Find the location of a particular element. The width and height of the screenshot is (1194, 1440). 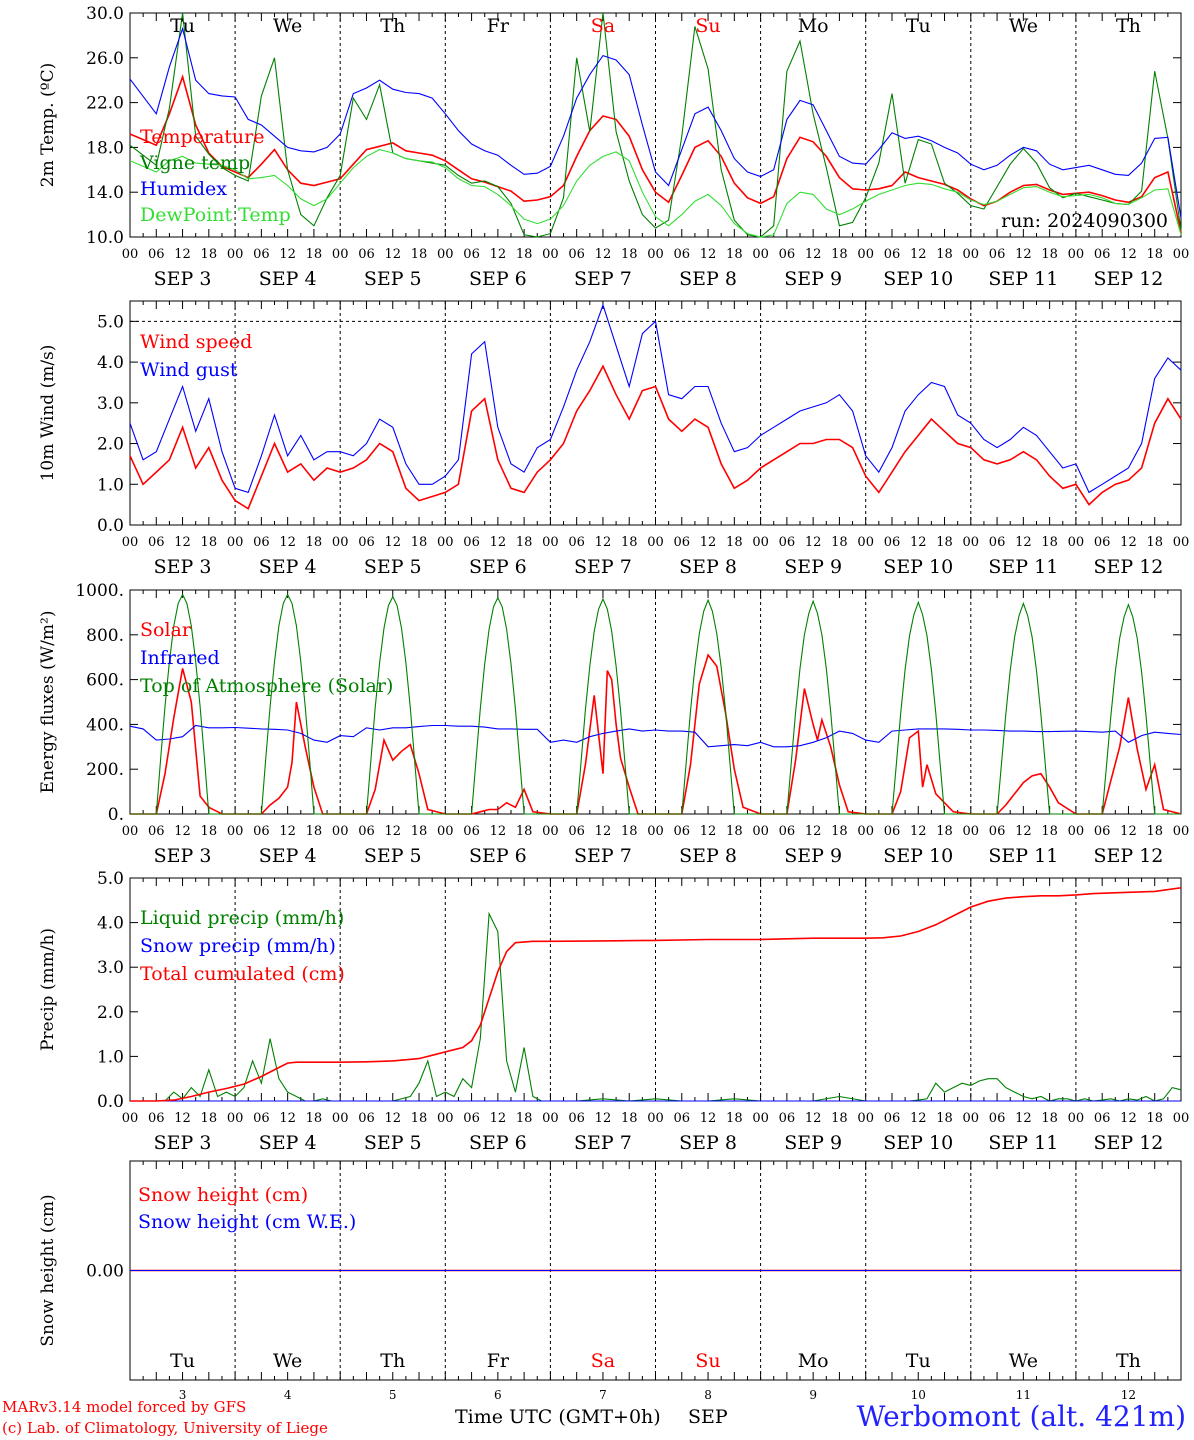

y-tick-label: 1.0 is located at coordinates (110, 1057).